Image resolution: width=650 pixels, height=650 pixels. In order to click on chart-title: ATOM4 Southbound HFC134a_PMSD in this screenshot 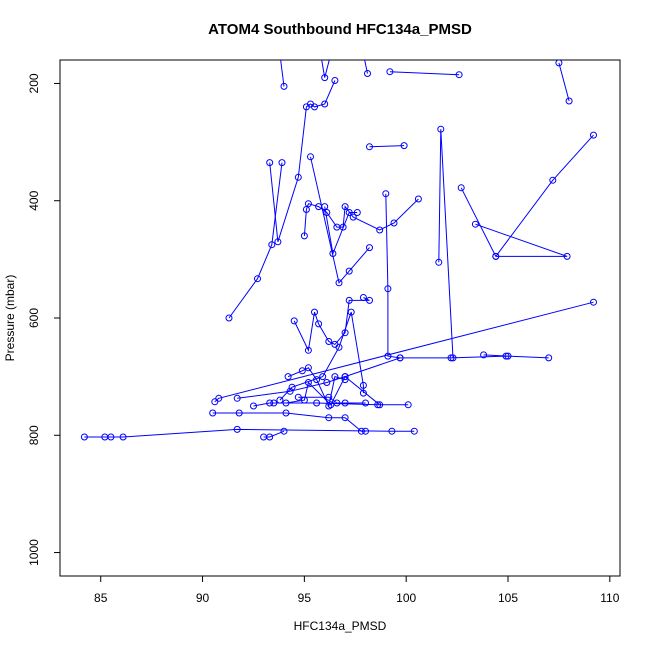, I will do `click(340, 29)`.